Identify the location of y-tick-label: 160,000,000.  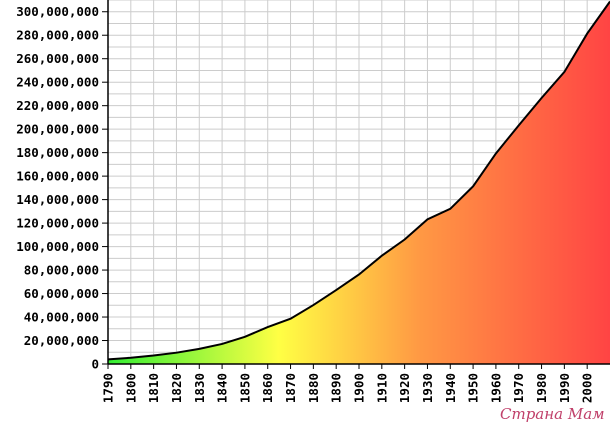
(57, 176).